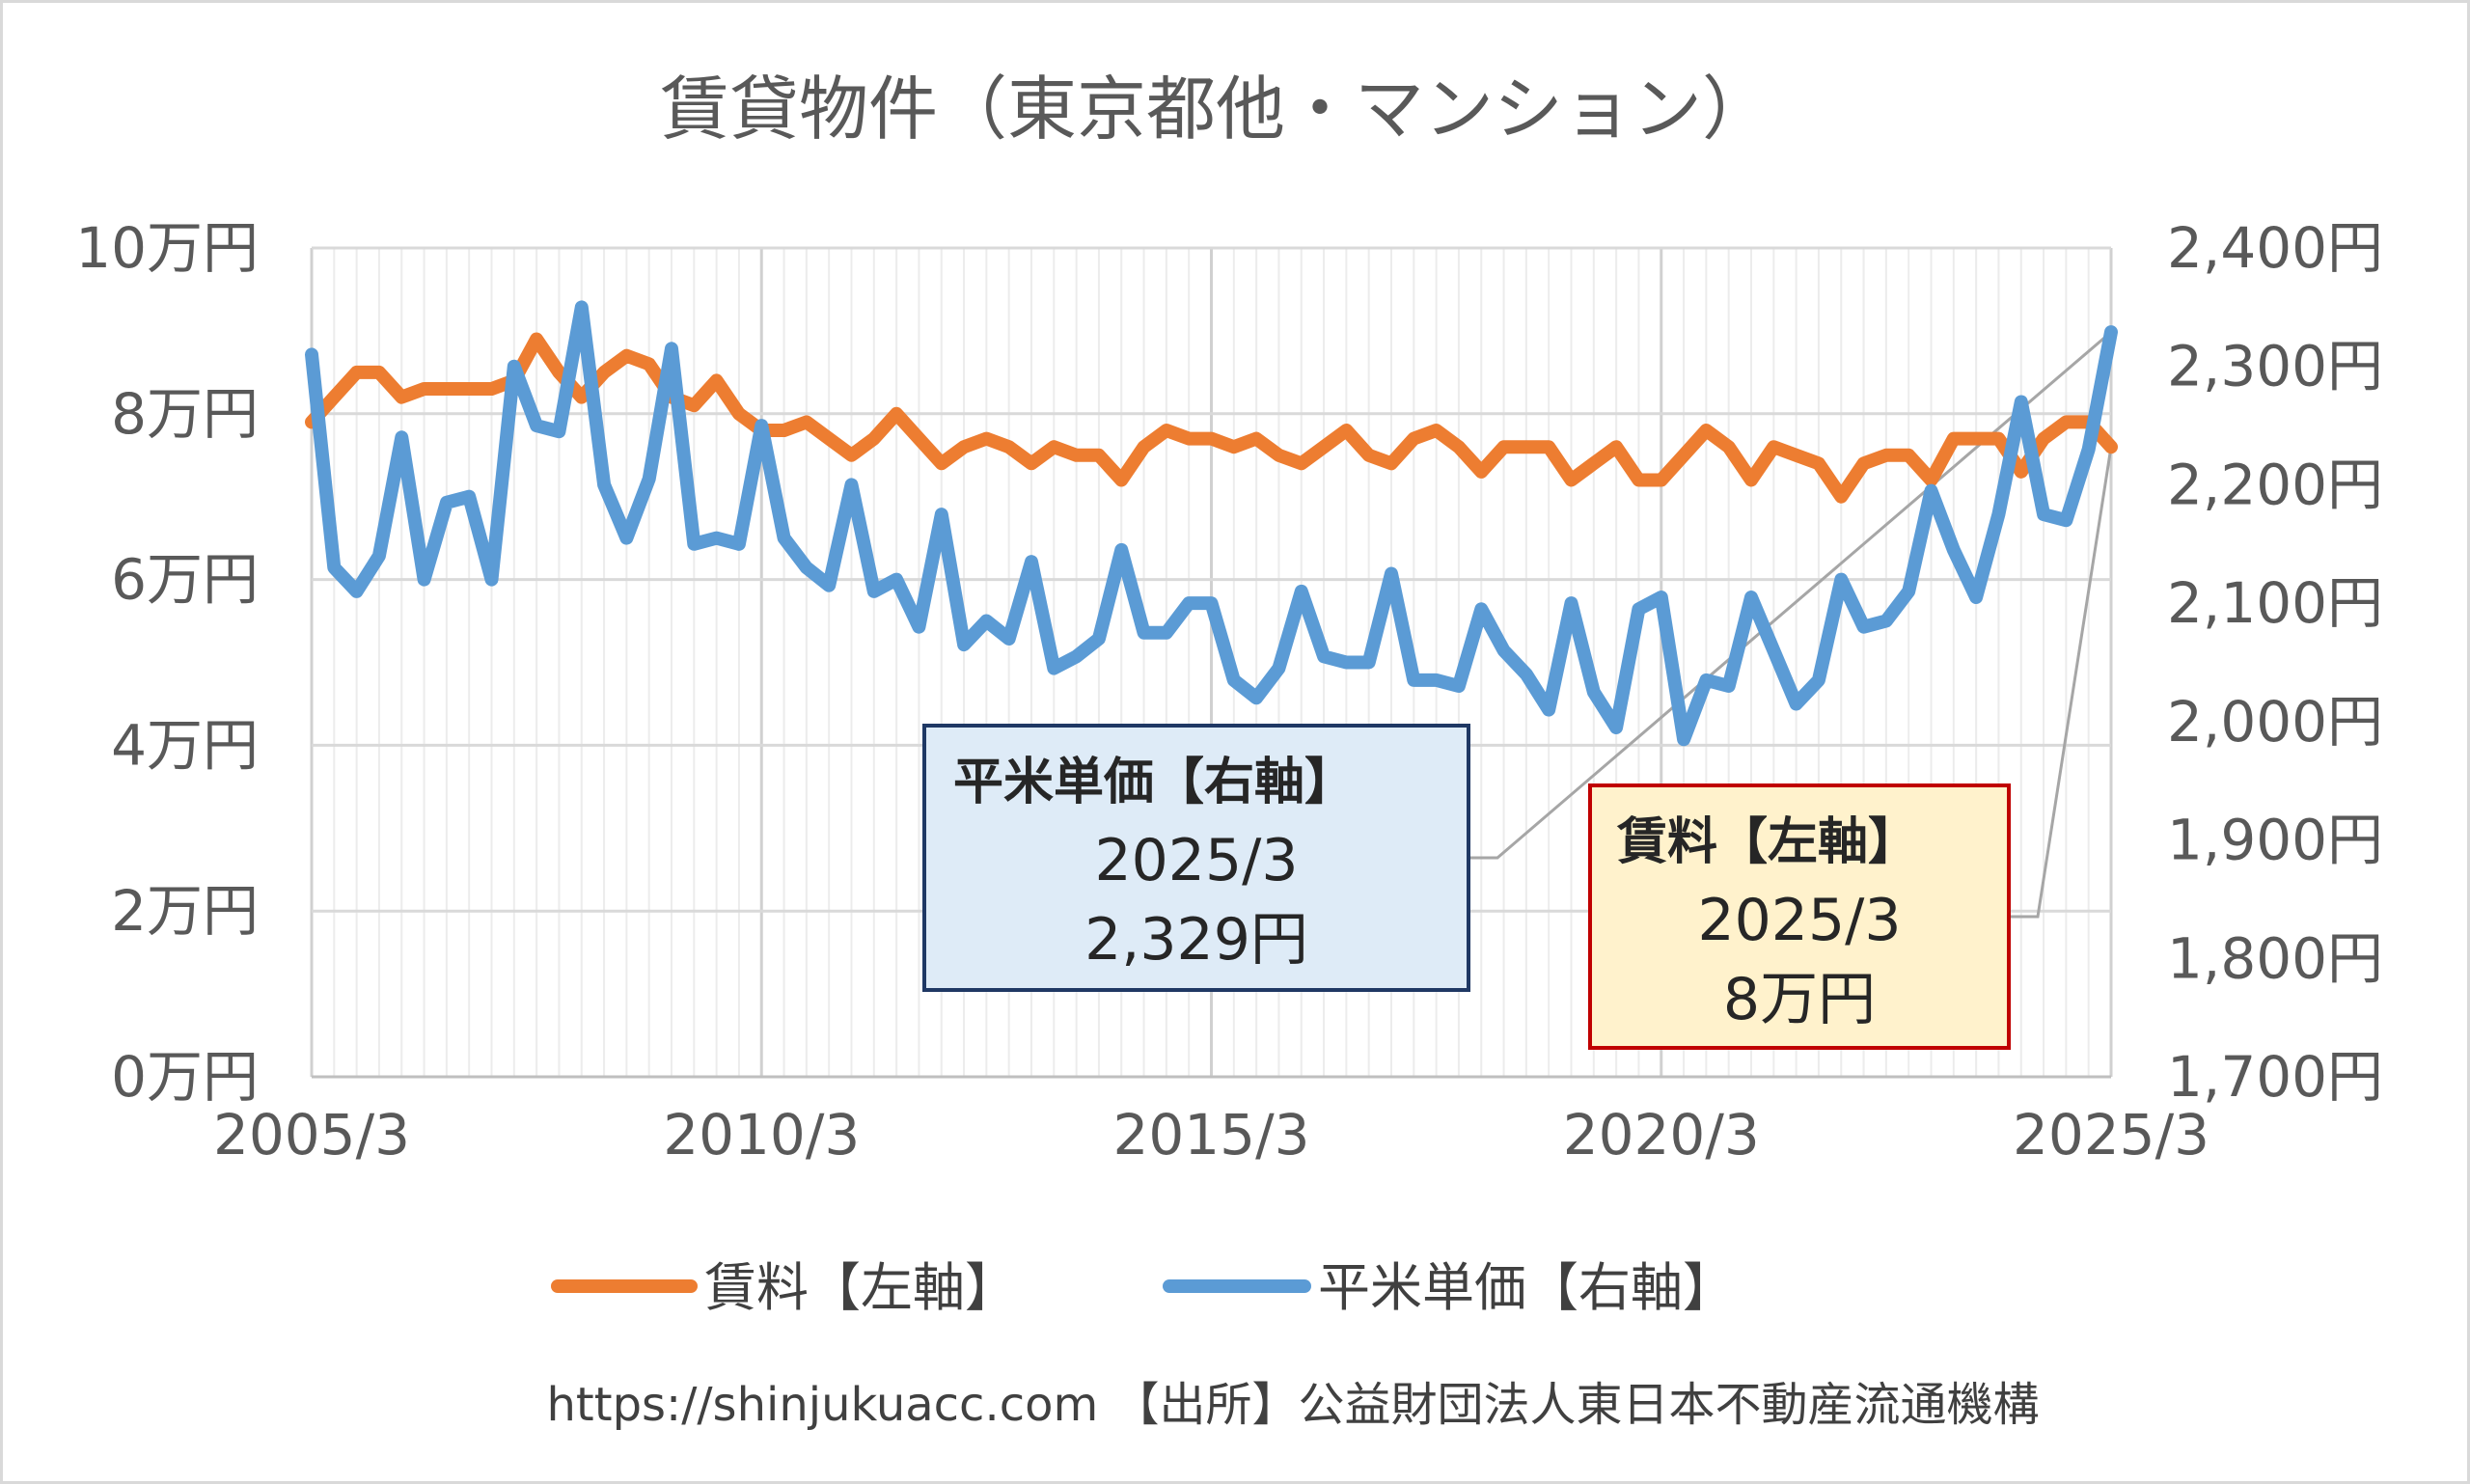  Describe the element at coordinates (185, 911) in the screenshot. I see `left-tick-label: 2万円` at that location.